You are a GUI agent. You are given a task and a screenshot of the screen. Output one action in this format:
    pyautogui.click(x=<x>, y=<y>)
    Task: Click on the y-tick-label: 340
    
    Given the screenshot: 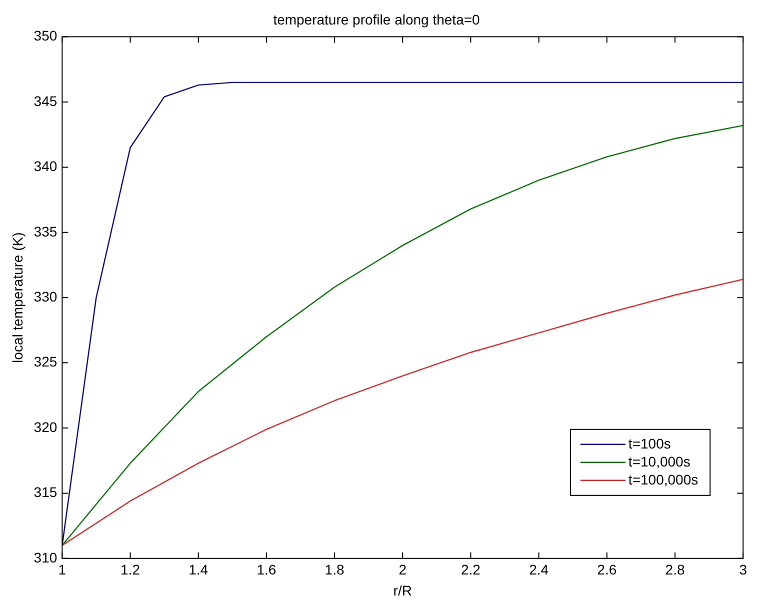 What is the action you would take?
    pyautogui.click(x=46, y=166)
    